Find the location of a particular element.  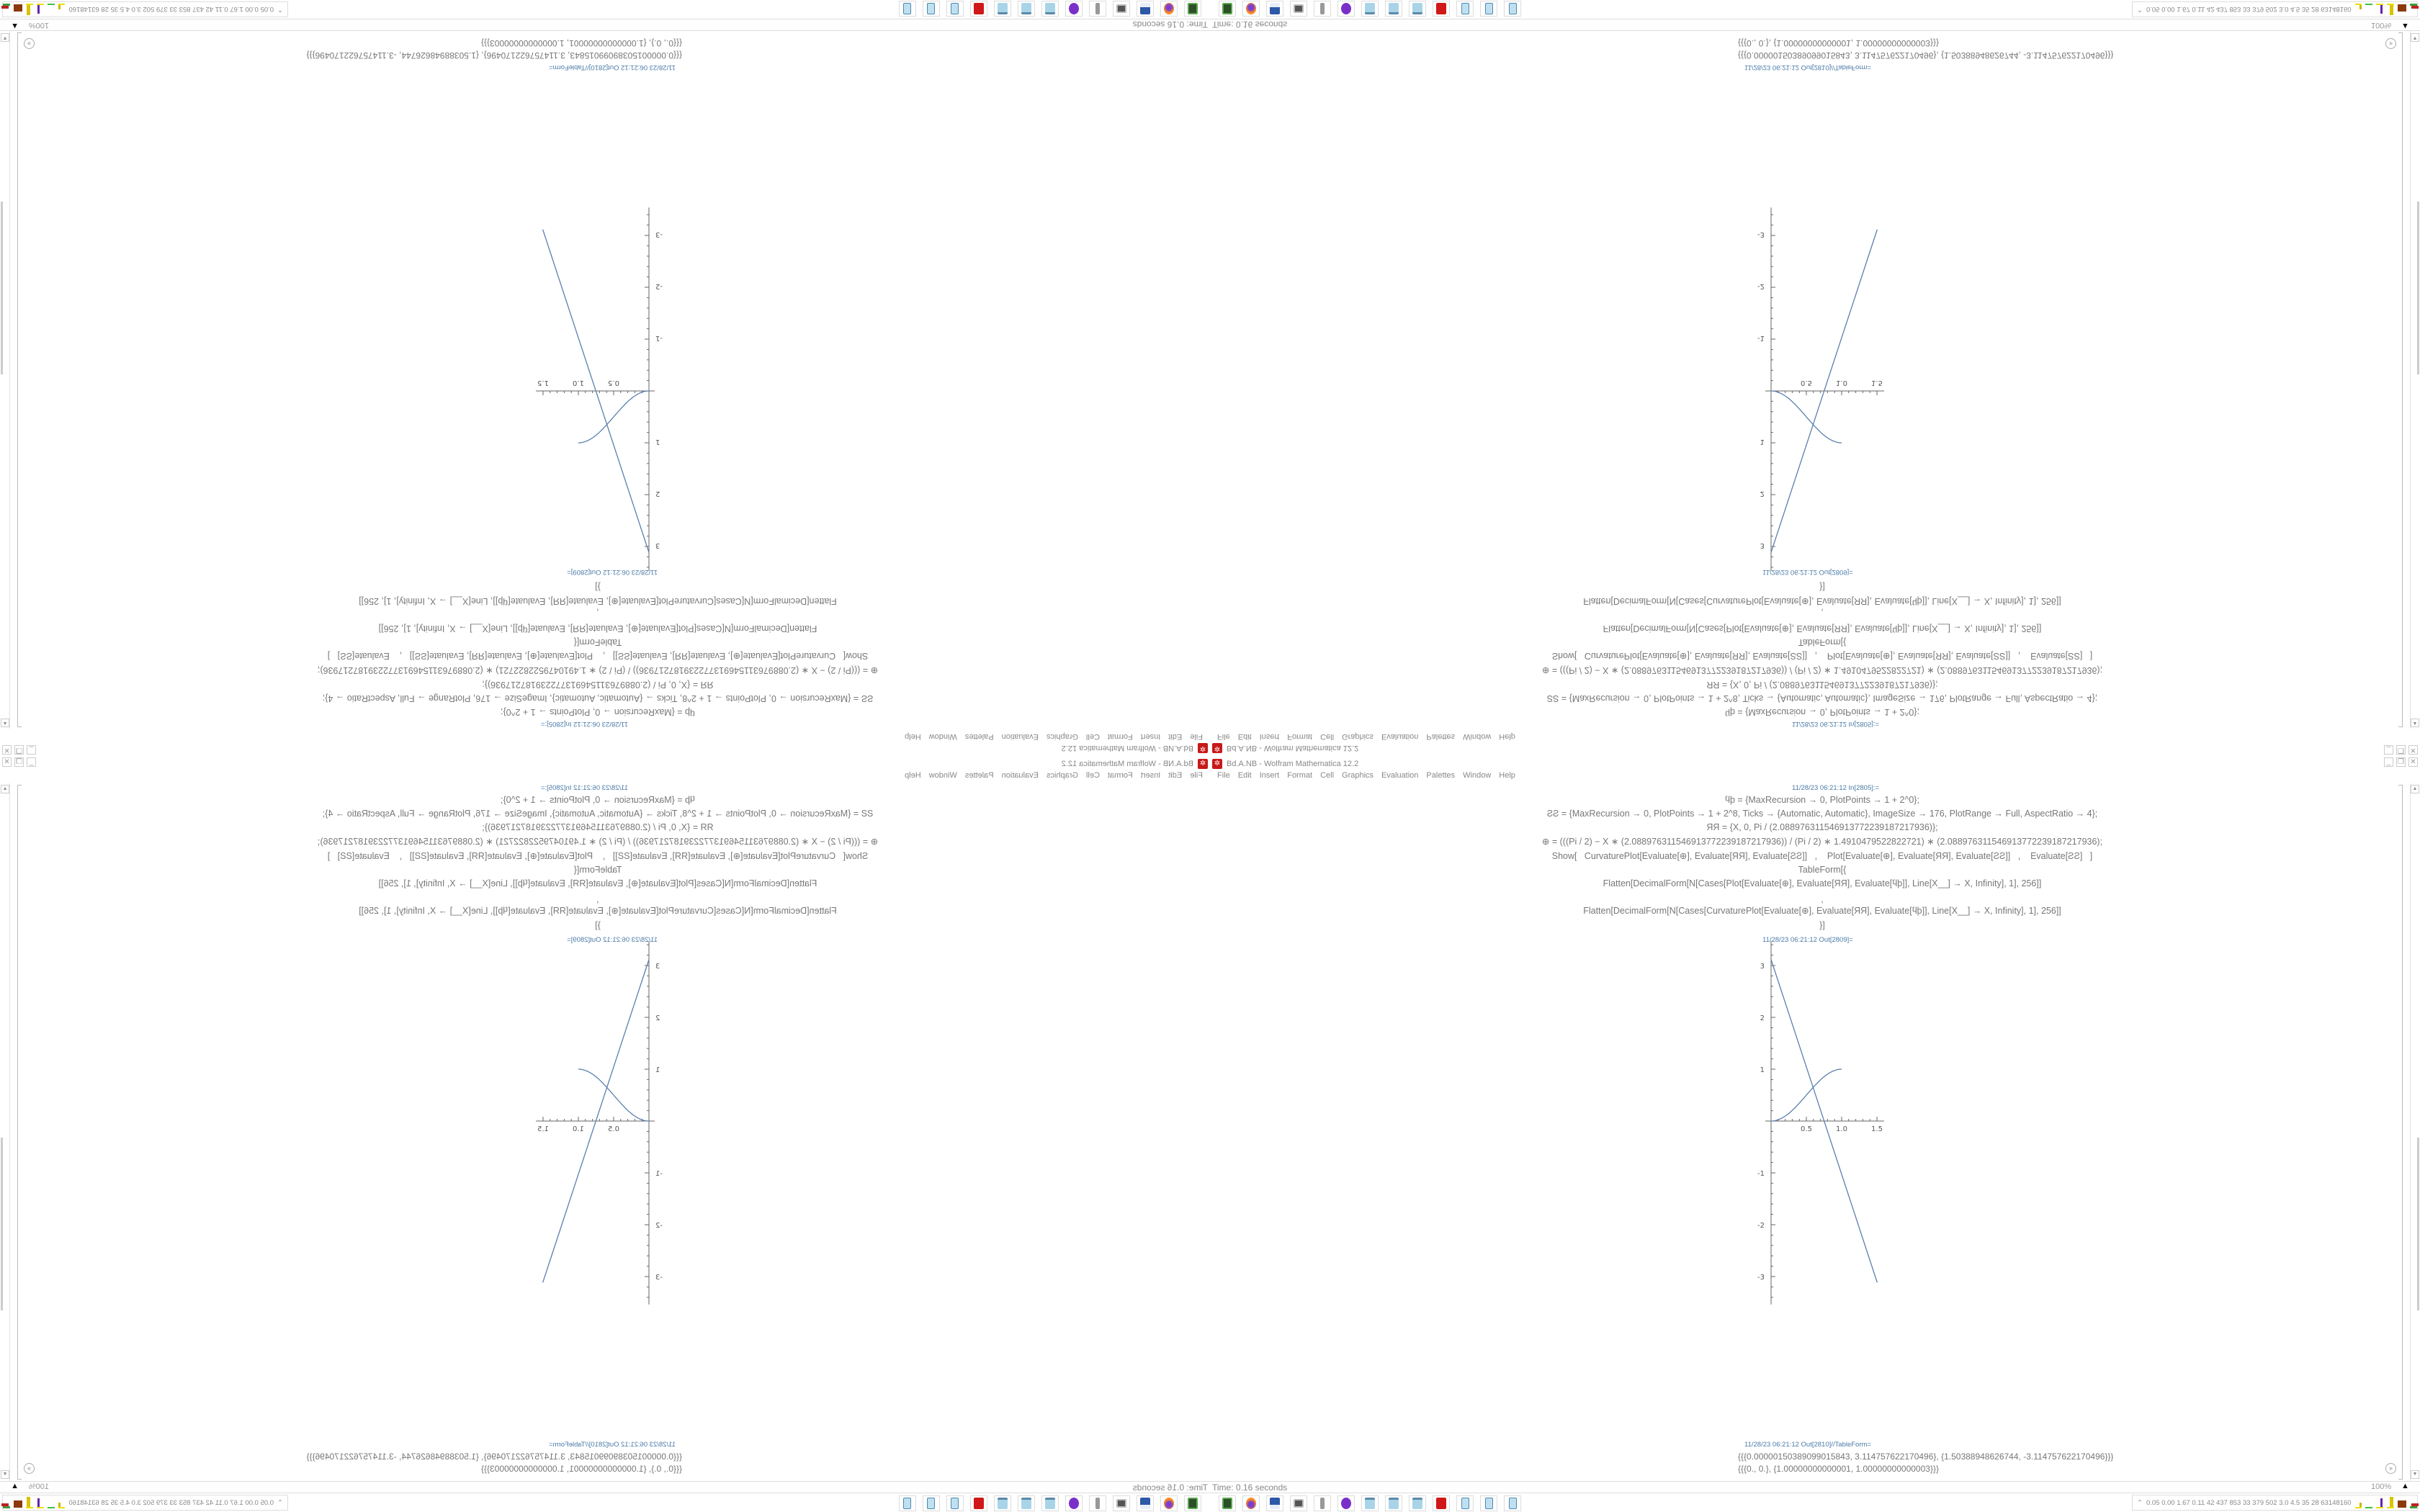

restore-button: ❐ is located at coordinates (2401, 762).